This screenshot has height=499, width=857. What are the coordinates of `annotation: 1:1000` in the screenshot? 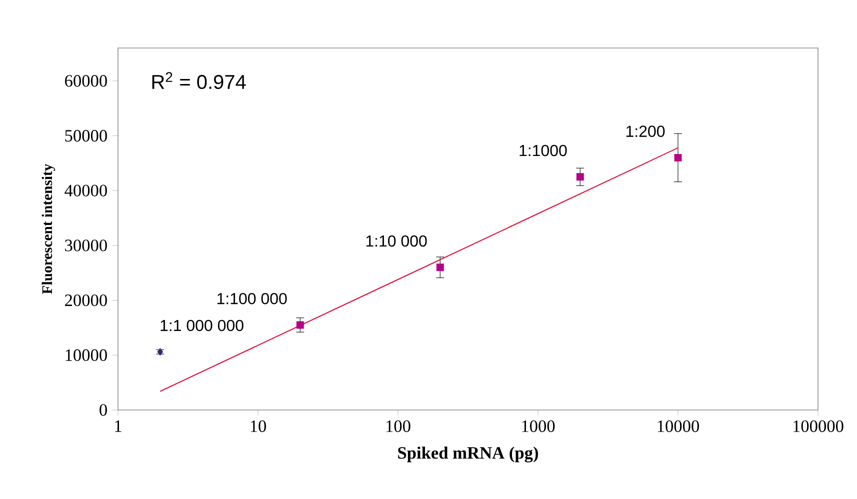 It's located at (543, 150).